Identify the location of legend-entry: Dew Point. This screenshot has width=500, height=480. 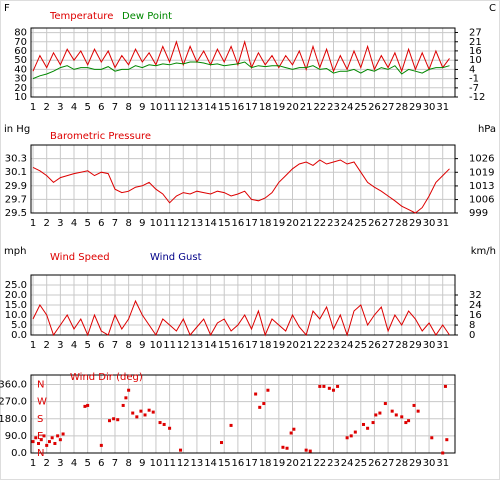
(147, 16).